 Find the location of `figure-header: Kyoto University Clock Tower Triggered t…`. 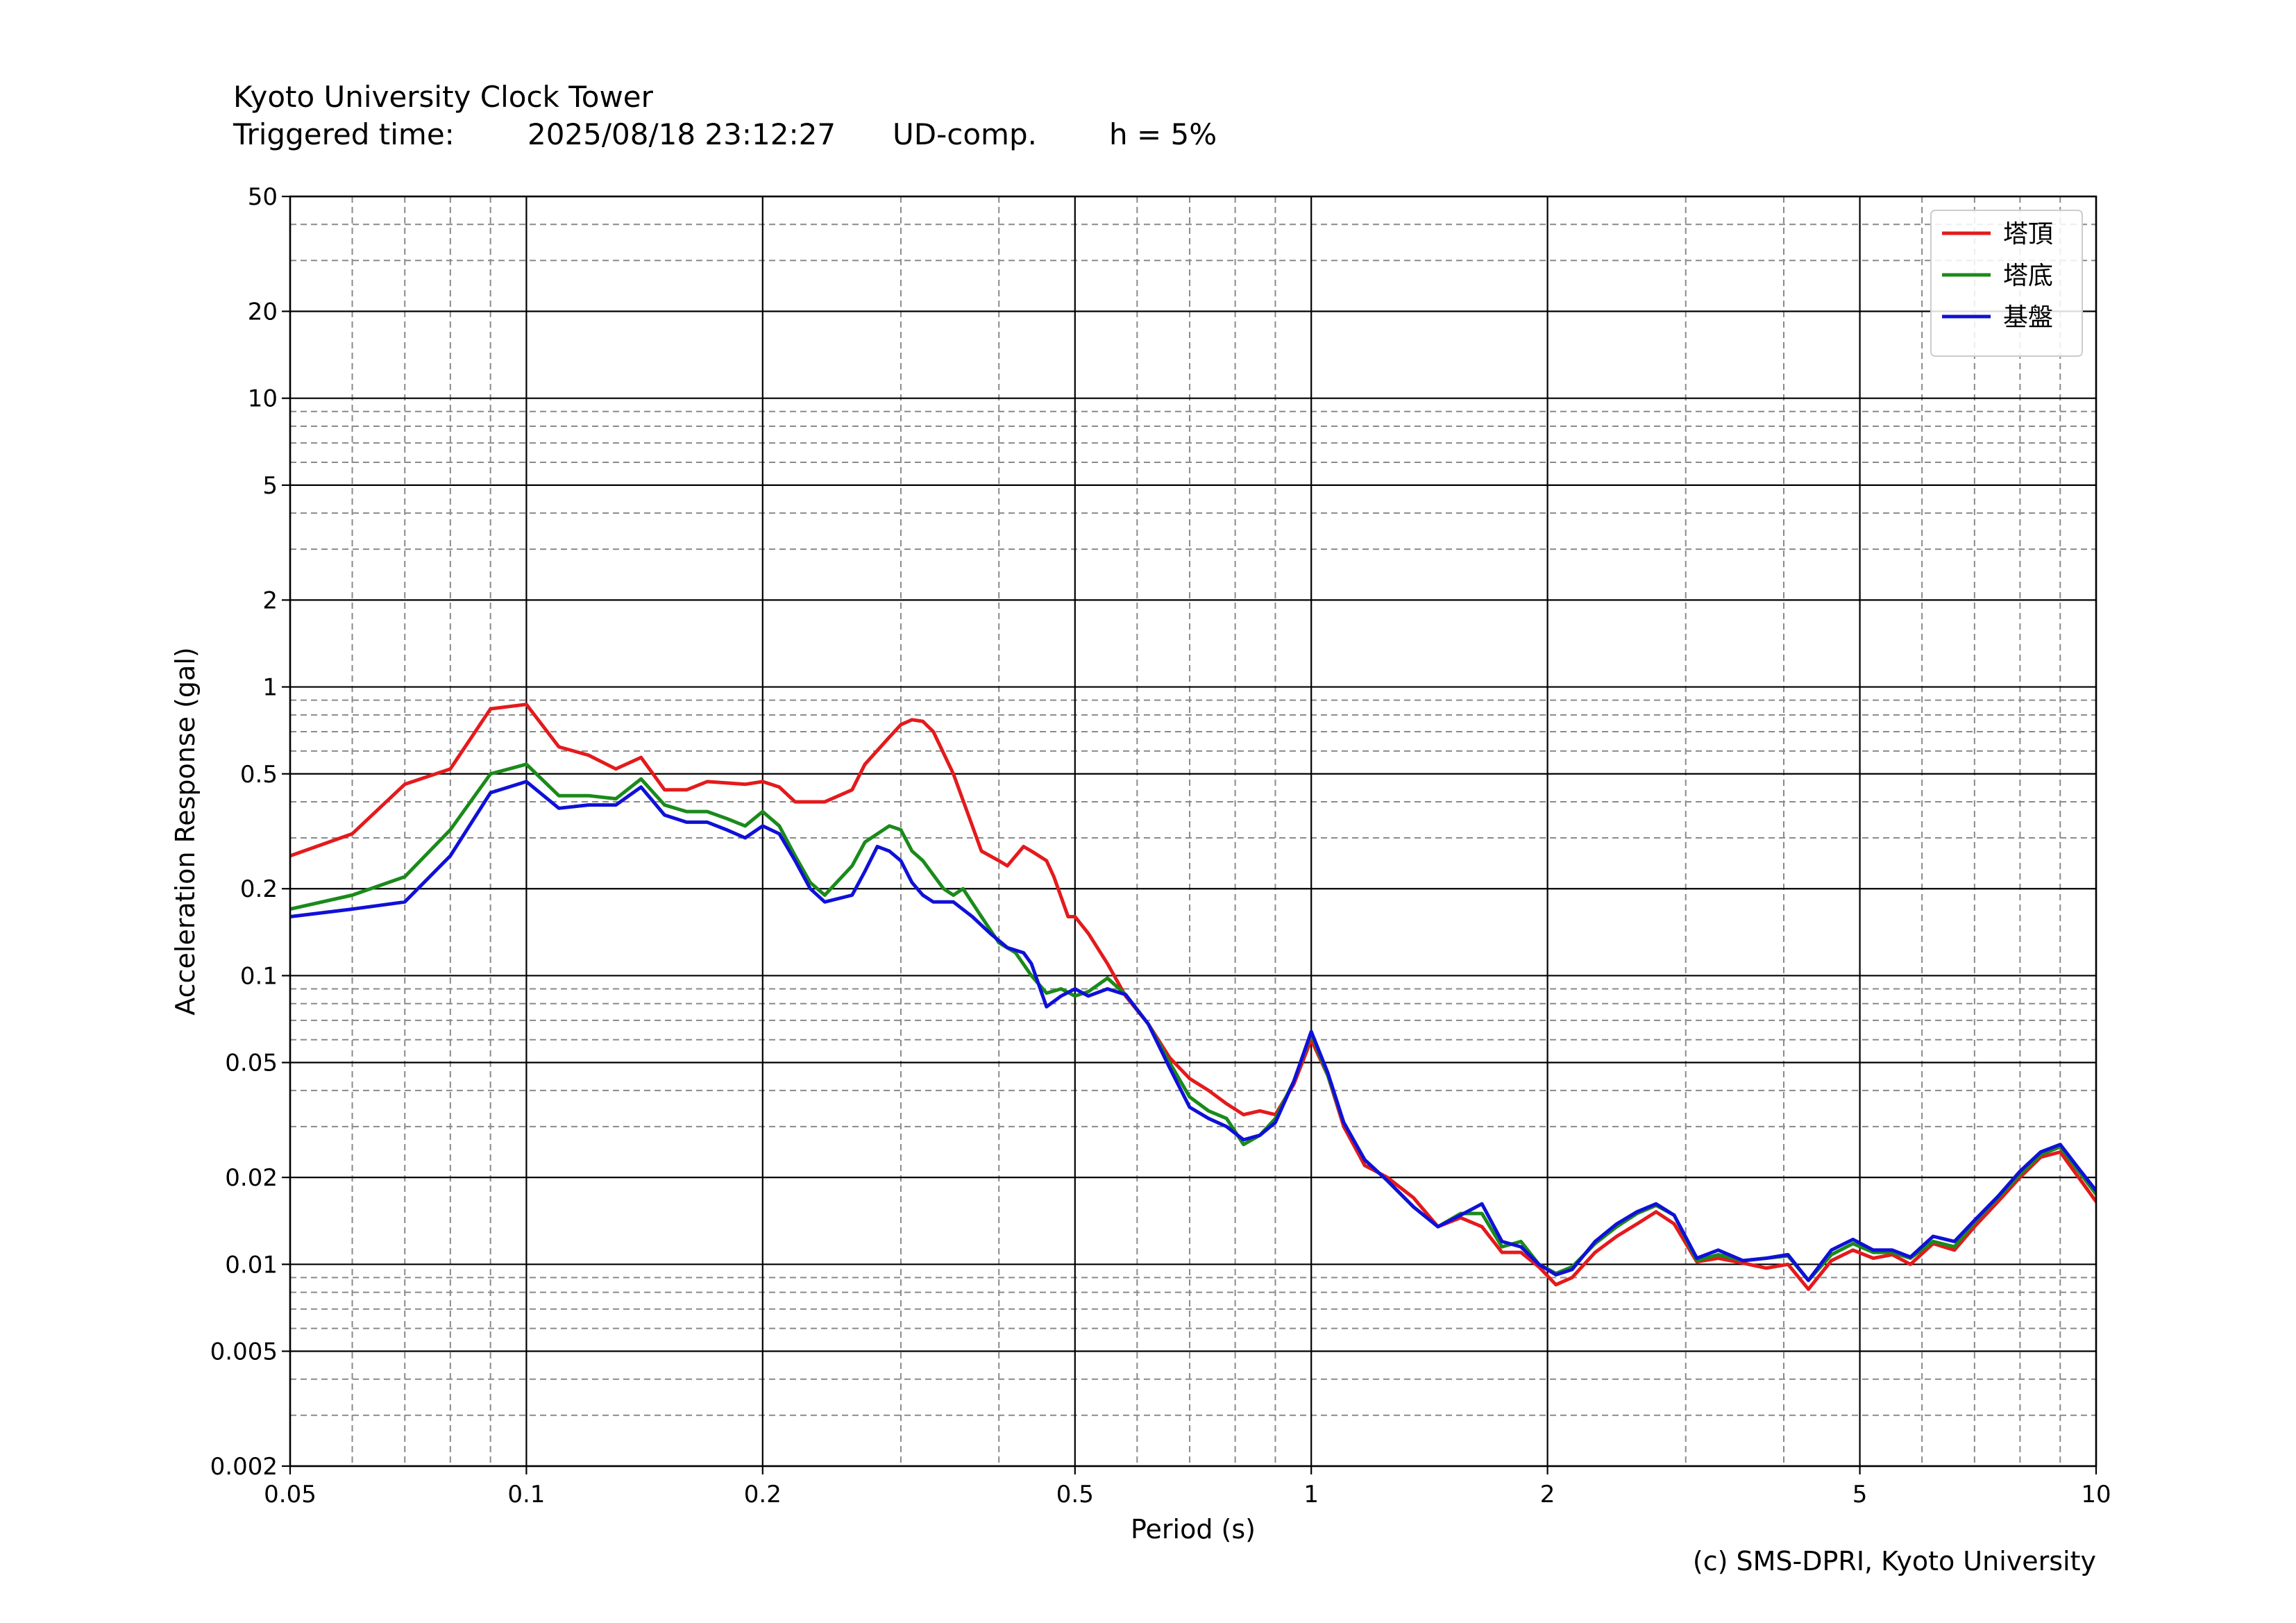

figure-header: Kyoto University Clock Tower Triggered t… is located at coordinates (725, 115).